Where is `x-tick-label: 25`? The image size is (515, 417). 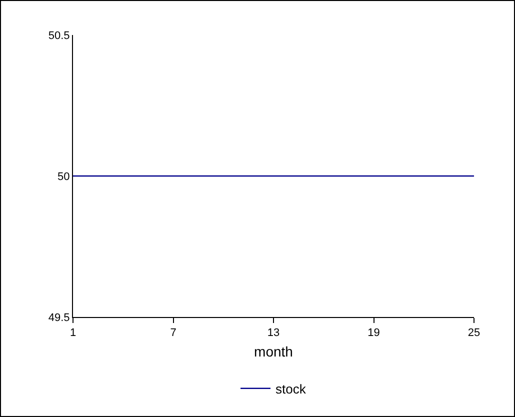
x-tick-label: 25 is located at coordinates (474, 333).